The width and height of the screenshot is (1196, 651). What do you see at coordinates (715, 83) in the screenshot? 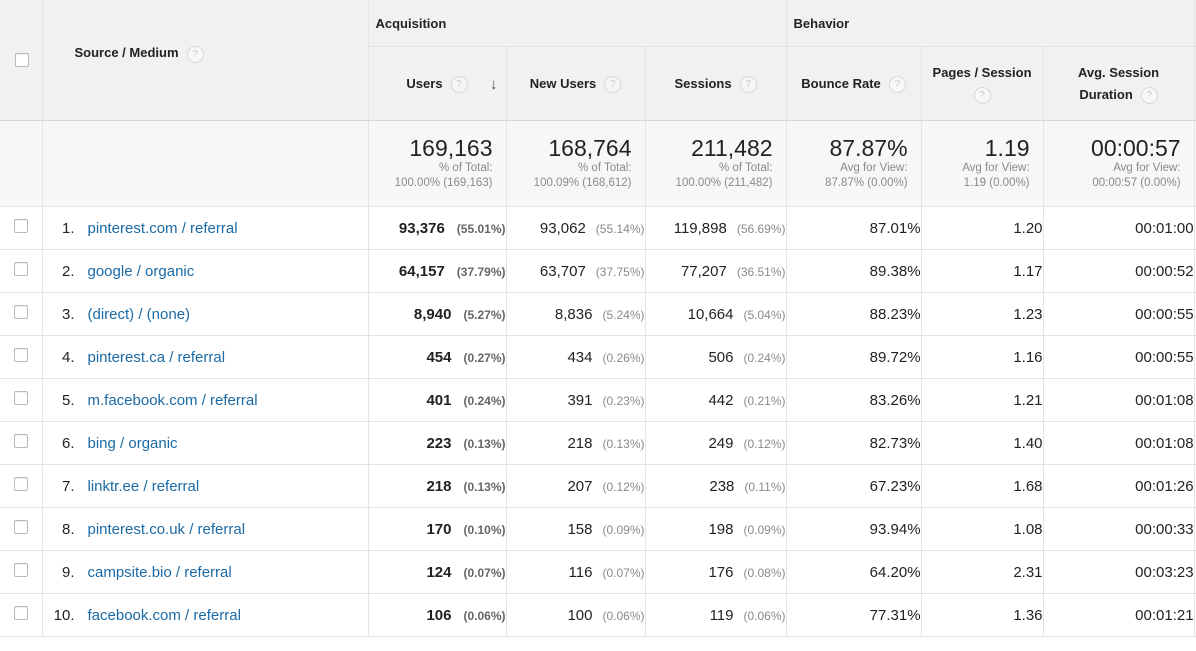
I see `sessions-column-header: Sessions?` at bounding box center [715, 83].